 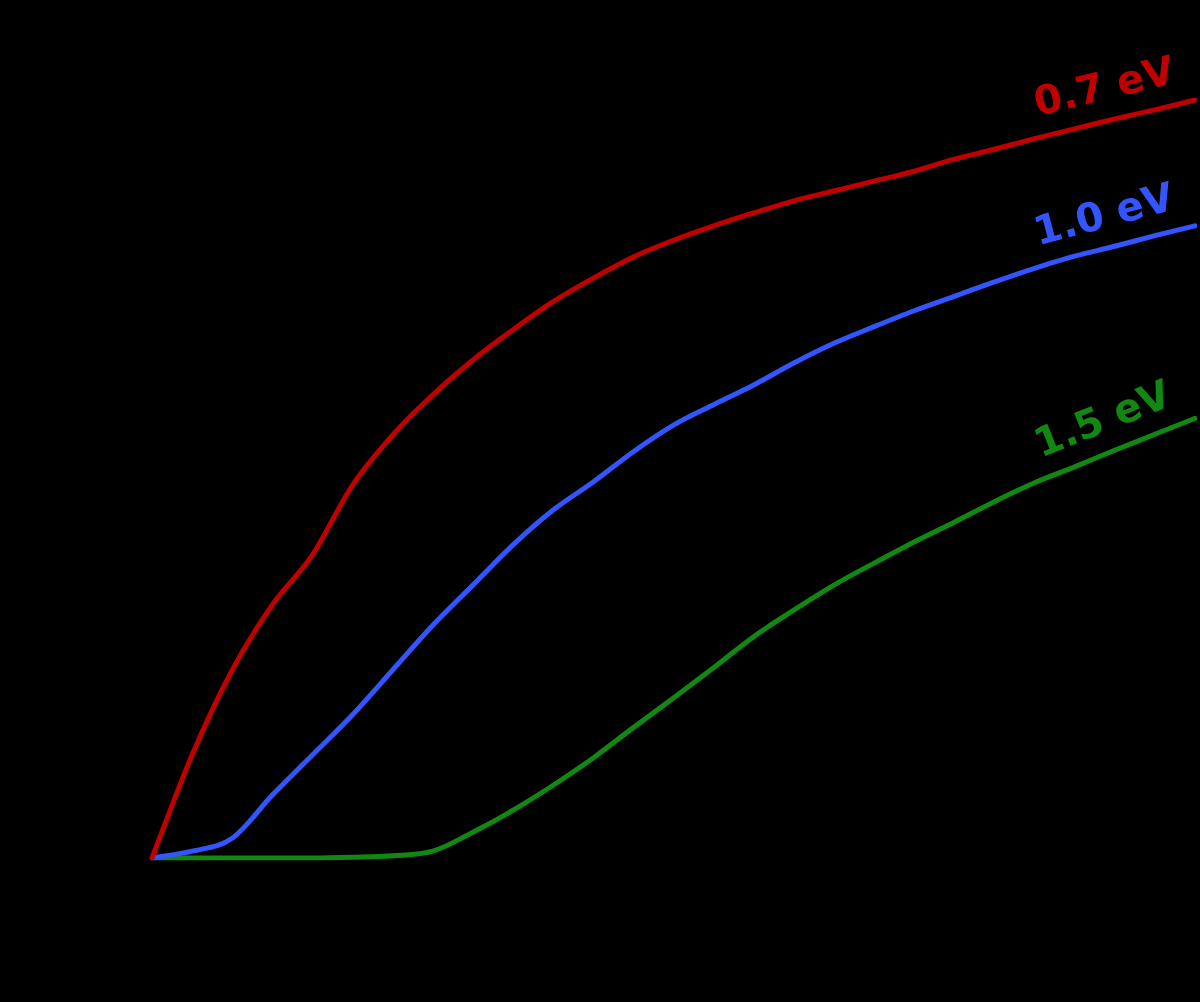 What do you see at coordinates (1102, 418) in the screenshot?
I see `text: 1.5 eV` at bounding box center [1102, 418].